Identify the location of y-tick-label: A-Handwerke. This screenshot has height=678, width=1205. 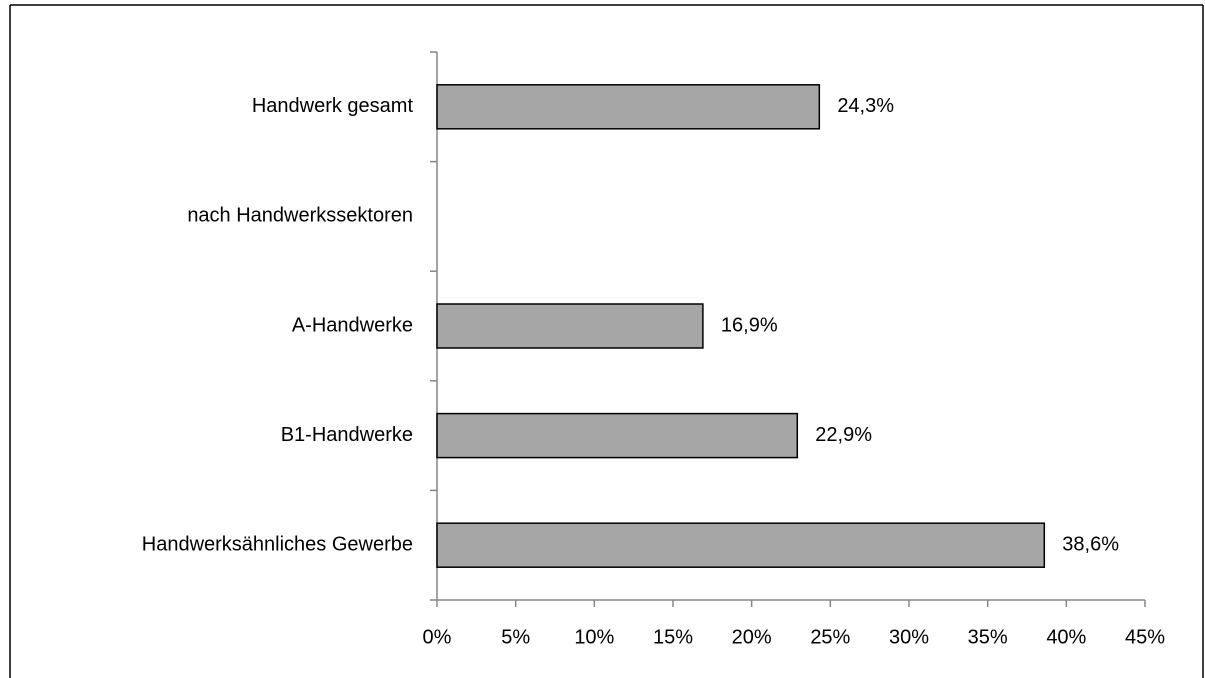
(352, 325).